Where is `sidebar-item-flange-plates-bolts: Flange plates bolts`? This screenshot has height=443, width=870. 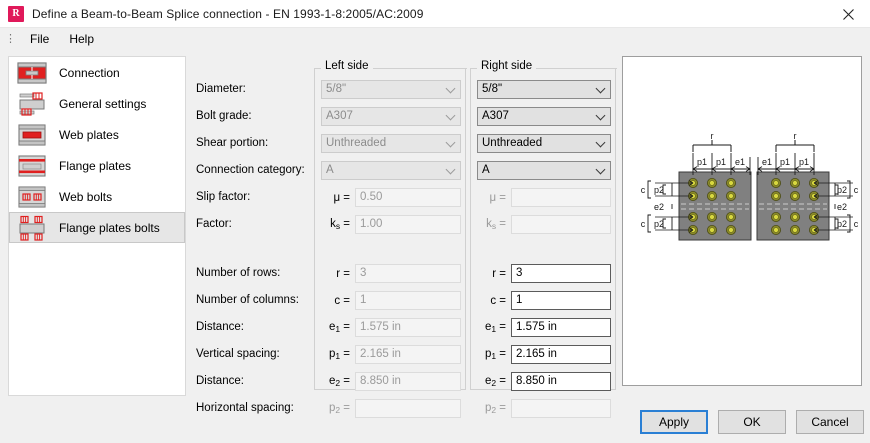
sidebar-item-flange-plates-bolts: Flange plates bolts is located at coordinates (97, 227).